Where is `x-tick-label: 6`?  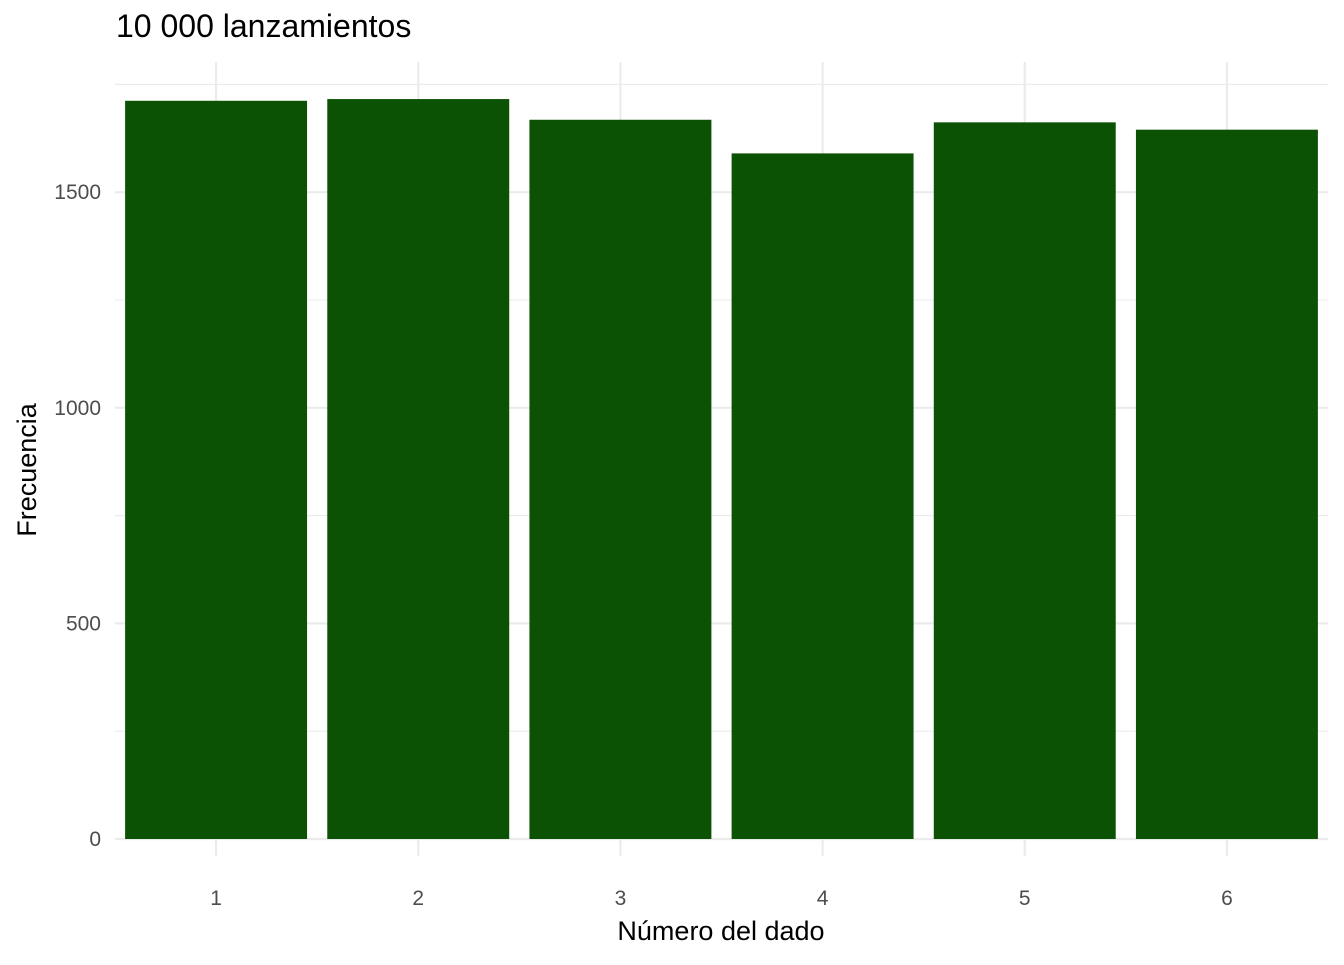 x-tick-label: 6 is located at coordinates (1227, 898).